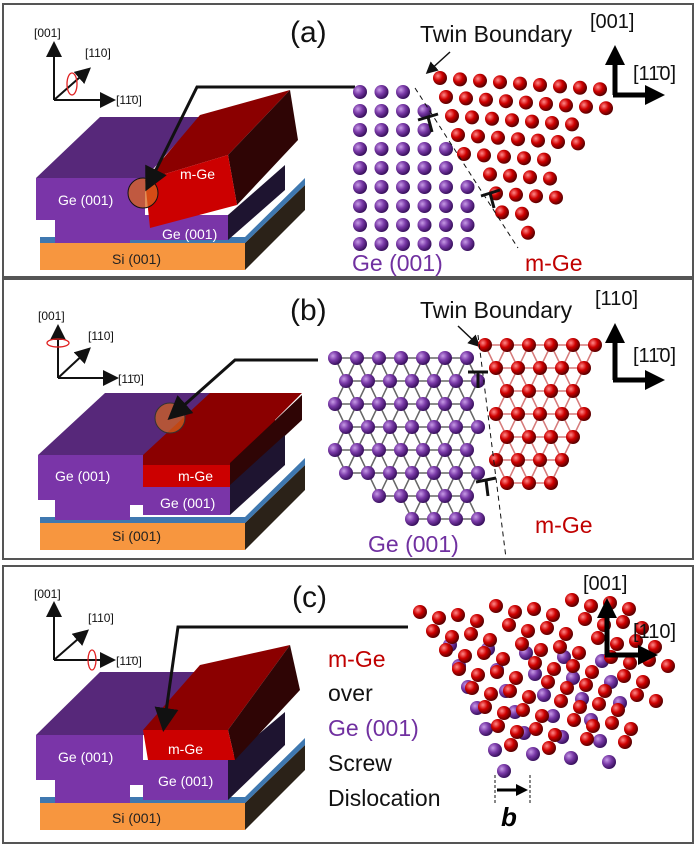 The width and height of the screenshot is (700, 853). What do you see at coordinates (186, 476) in the screenshot?
I see `mge-block` at bounding box center [186, 476].